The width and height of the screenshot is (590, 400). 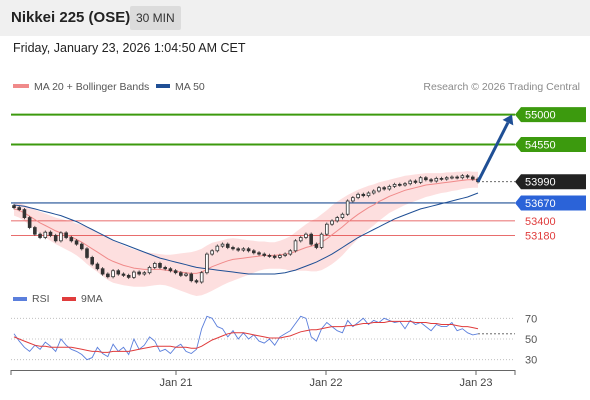 I want to click on time-tick-label: Jan 23, so click(x=475, y=383).